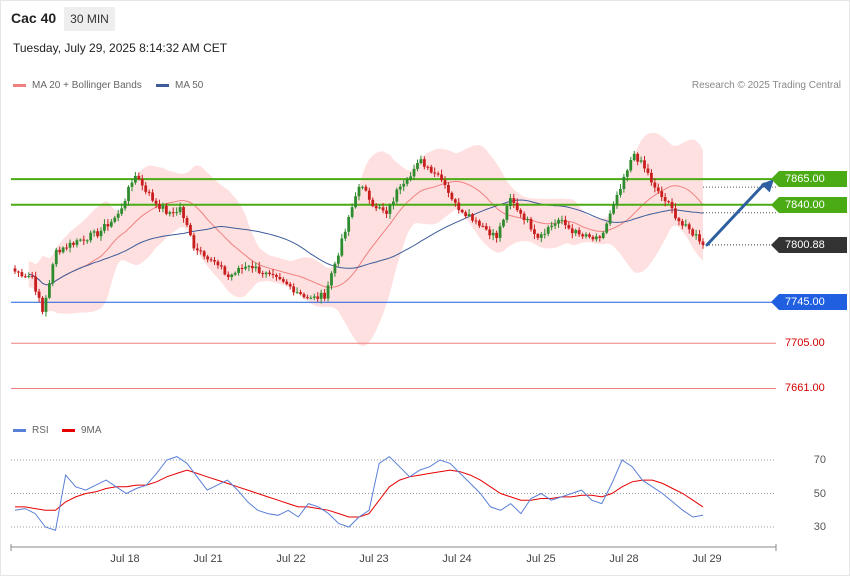  What do you see at coordinates (179, 85) in the screenshot?
I see `legend-ma50: MA 50` at bounding box center [179, 85].